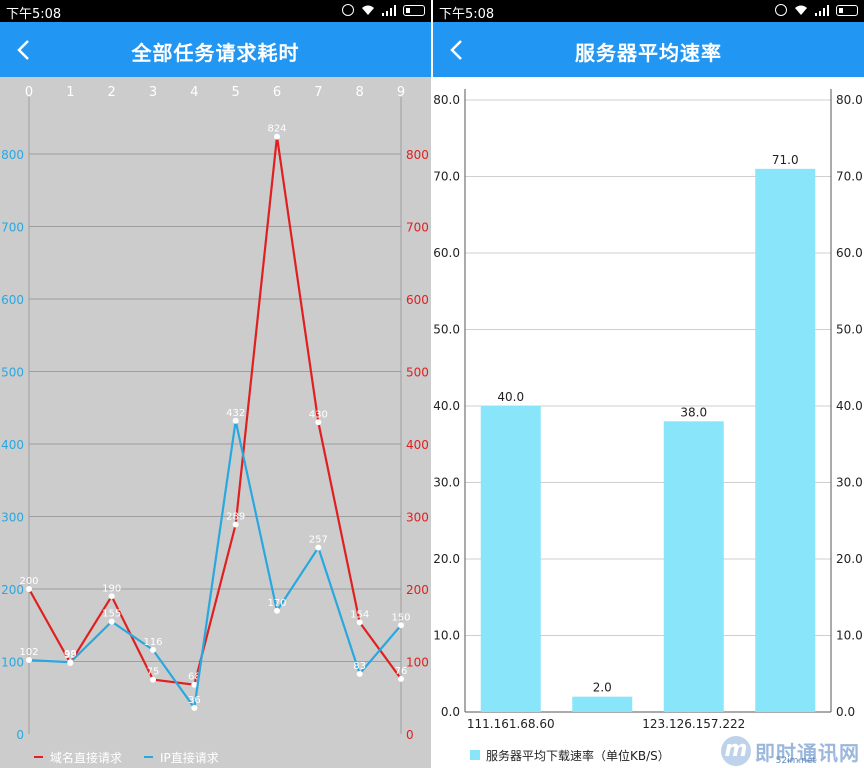  I want to click on y-tick-label-left: 300, so click(12, 518).